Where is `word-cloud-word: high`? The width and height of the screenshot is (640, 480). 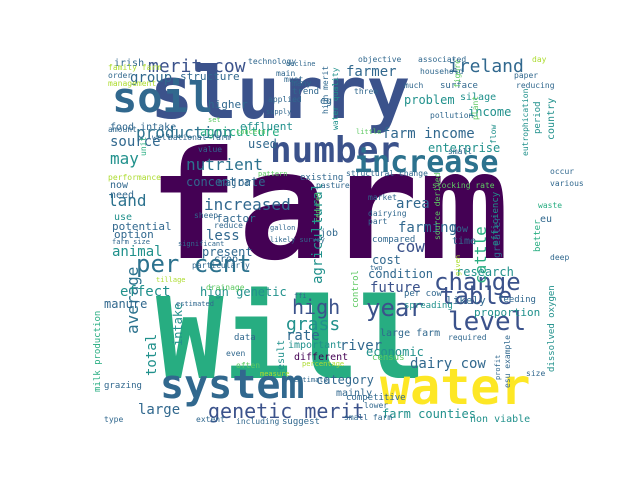 word-cloud-word: high is located at coordinates (316, 307).